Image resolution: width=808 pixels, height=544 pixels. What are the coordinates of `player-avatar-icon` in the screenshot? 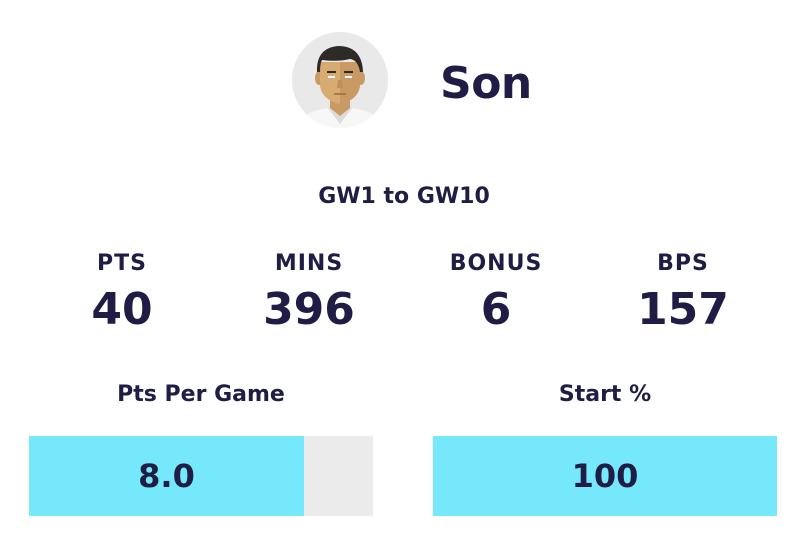 It's located at (340, 82).